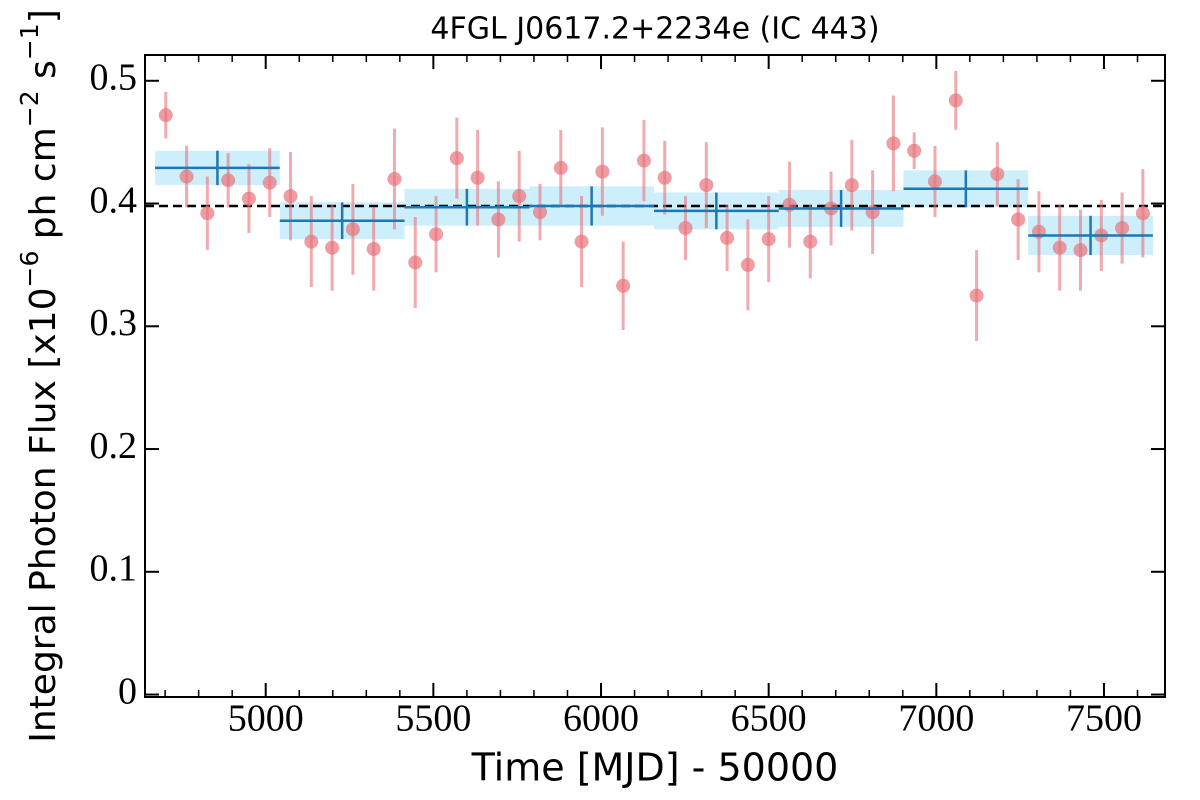 Image resolution: width=1200 pixels, height=800 pixels. Describe the element at coordinates (43, 75) in the screenshot. I see `y-axis-label-part: s` at that location.